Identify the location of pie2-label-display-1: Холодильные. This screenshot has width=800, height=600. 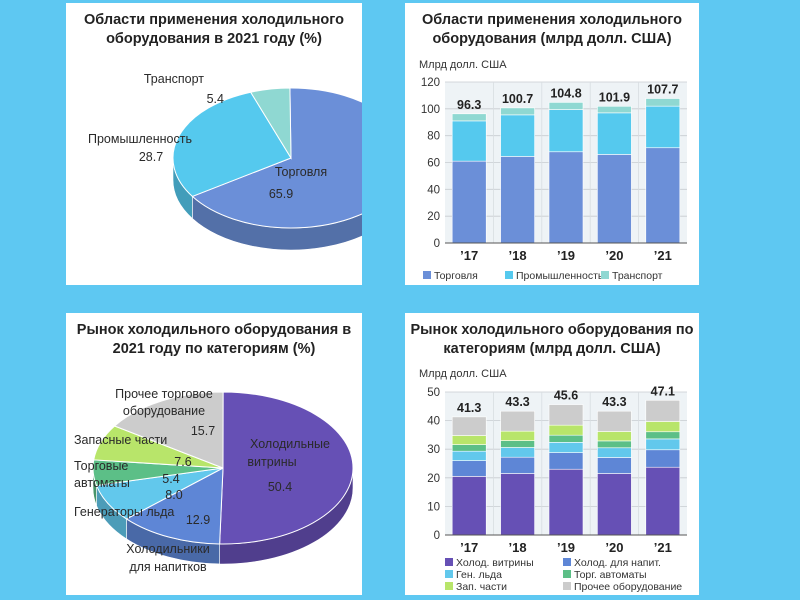
(290, 444).